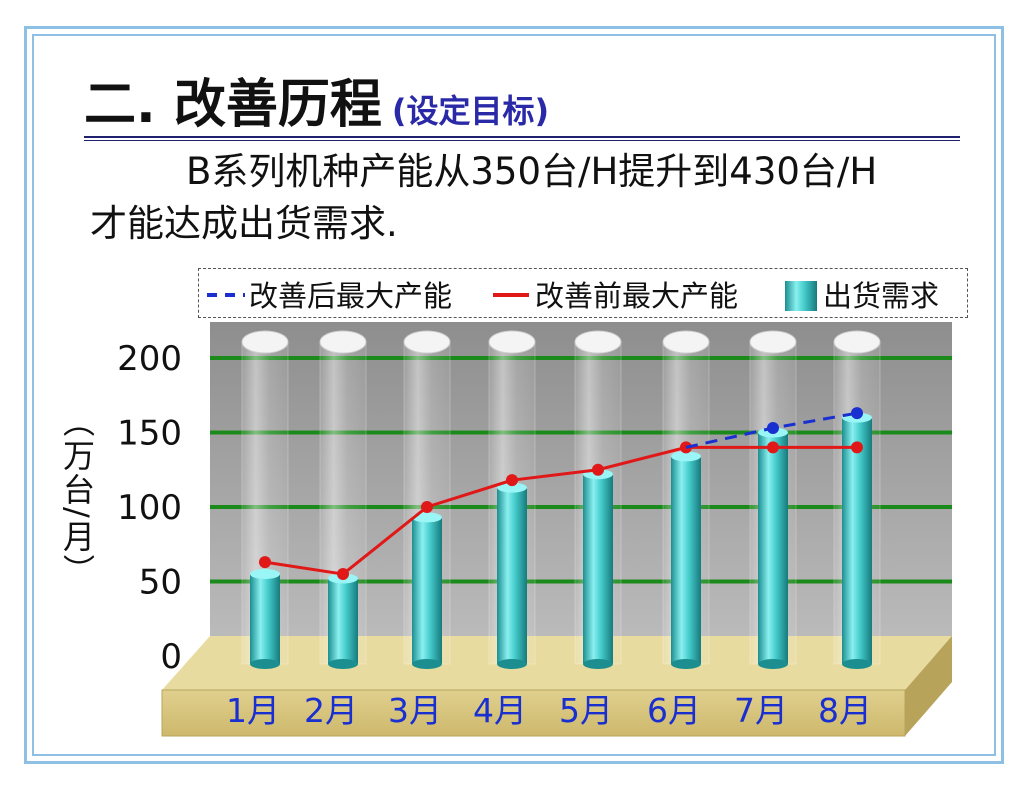 The width and height of the screenshot is (1030, 790). Describe the element at coordinates (522, 140) in the screenshot. I see `title-rule-thin` at that location.